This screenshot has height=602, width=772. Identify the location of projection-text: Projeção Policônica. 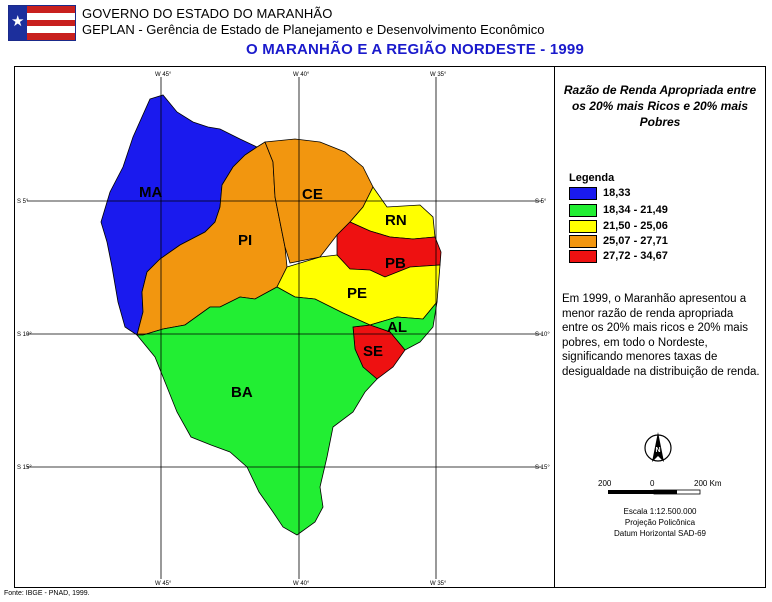
(660, 522).